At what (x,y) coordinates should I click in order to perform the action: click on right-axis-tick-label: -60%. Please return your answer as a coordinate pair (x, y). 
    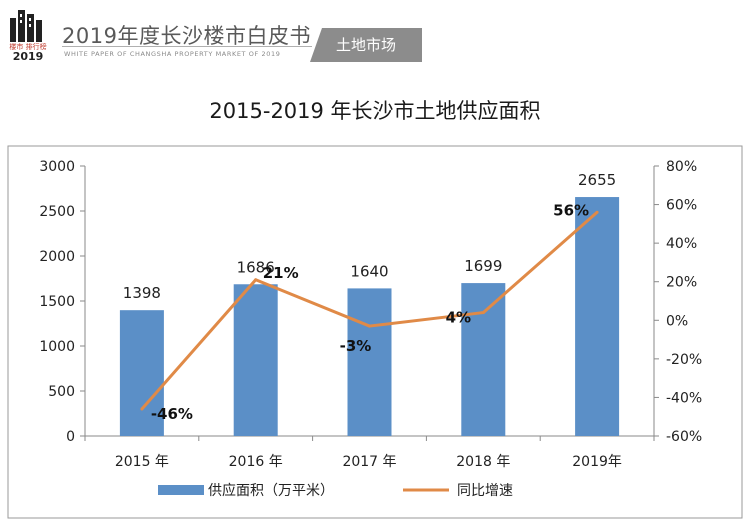
    Looking at the image, I should click on (684, 437).